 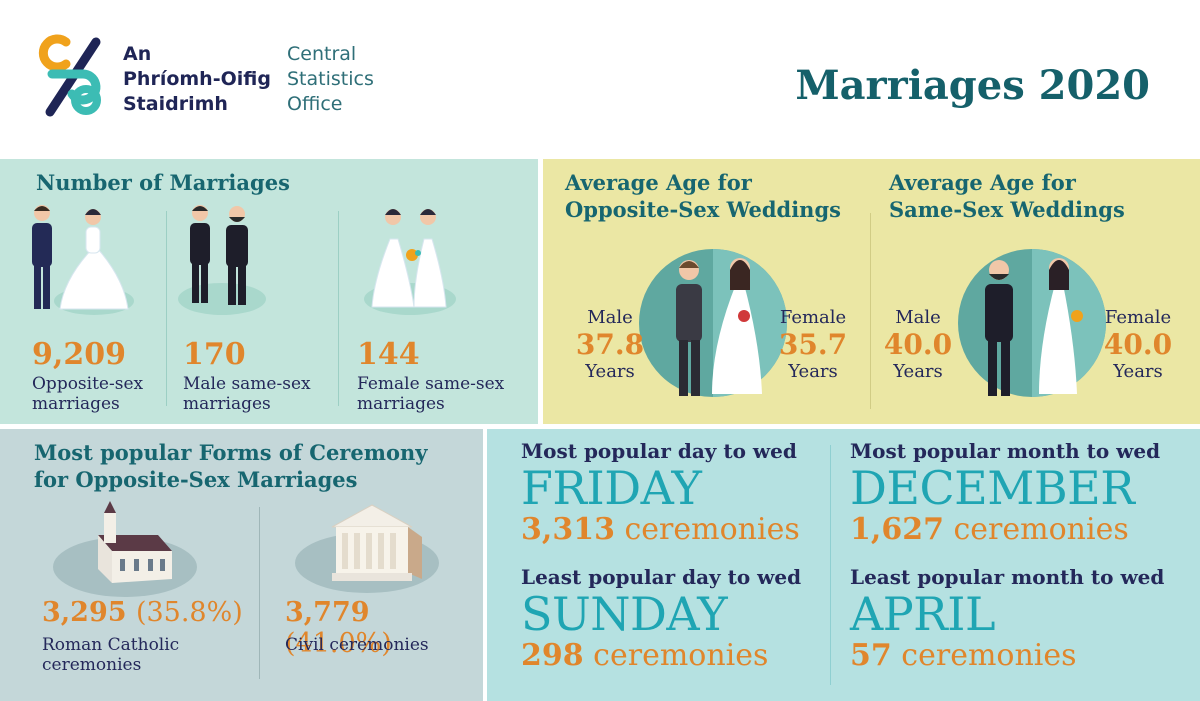 I want to click on ceremony-percent: (41.0%), so click(x=338, y=643).